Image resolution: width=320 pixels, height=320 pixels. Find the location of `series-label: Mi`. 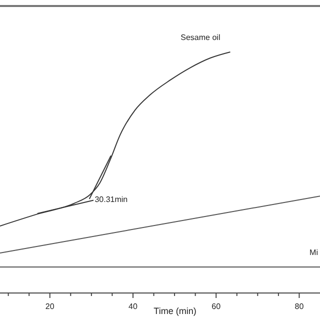

series-label: Mi is located at coordinates (314, 252).